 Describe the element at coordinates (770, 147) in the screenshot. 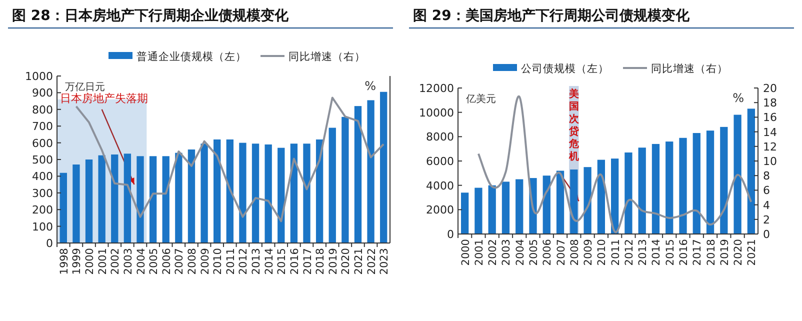

I see `y2-tick-label: 12` at that location.